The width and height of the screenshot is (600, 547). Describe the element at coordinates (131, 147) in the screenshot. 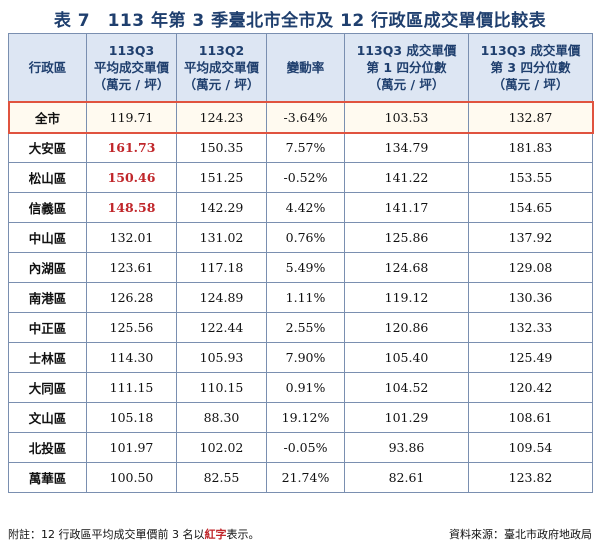

I see `q3-avg-cell: 161.73` at that location.